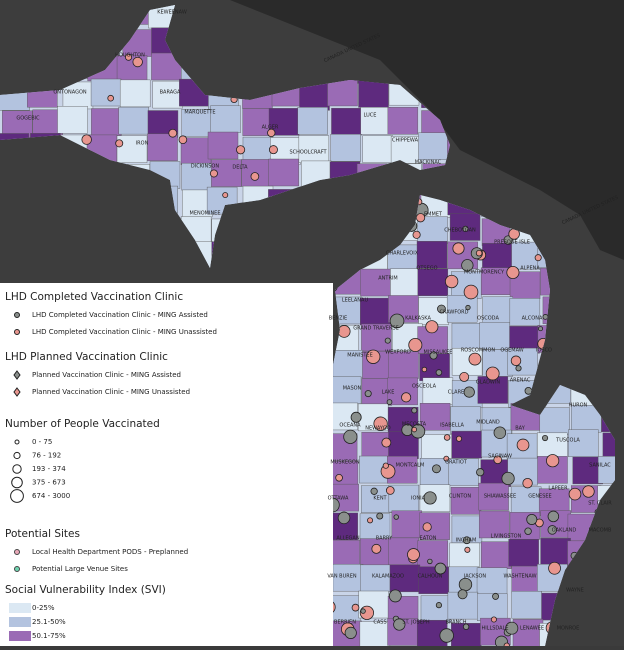  What do you see at coordinates (532, 629) in the screenshot?
I see `county-label: LENAWEE` at bounding box center [532, 629].